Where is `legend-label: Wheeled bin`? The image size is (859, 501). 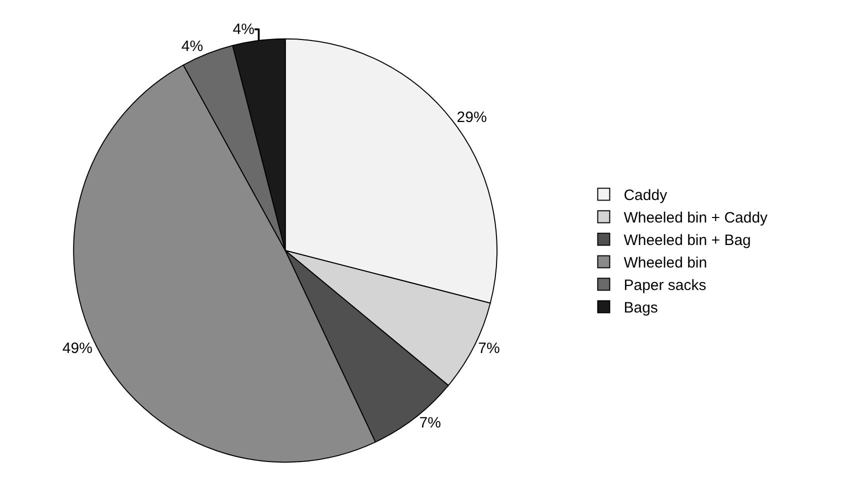
legend-label: Wheeled bin is located at coordinates (666, 263).